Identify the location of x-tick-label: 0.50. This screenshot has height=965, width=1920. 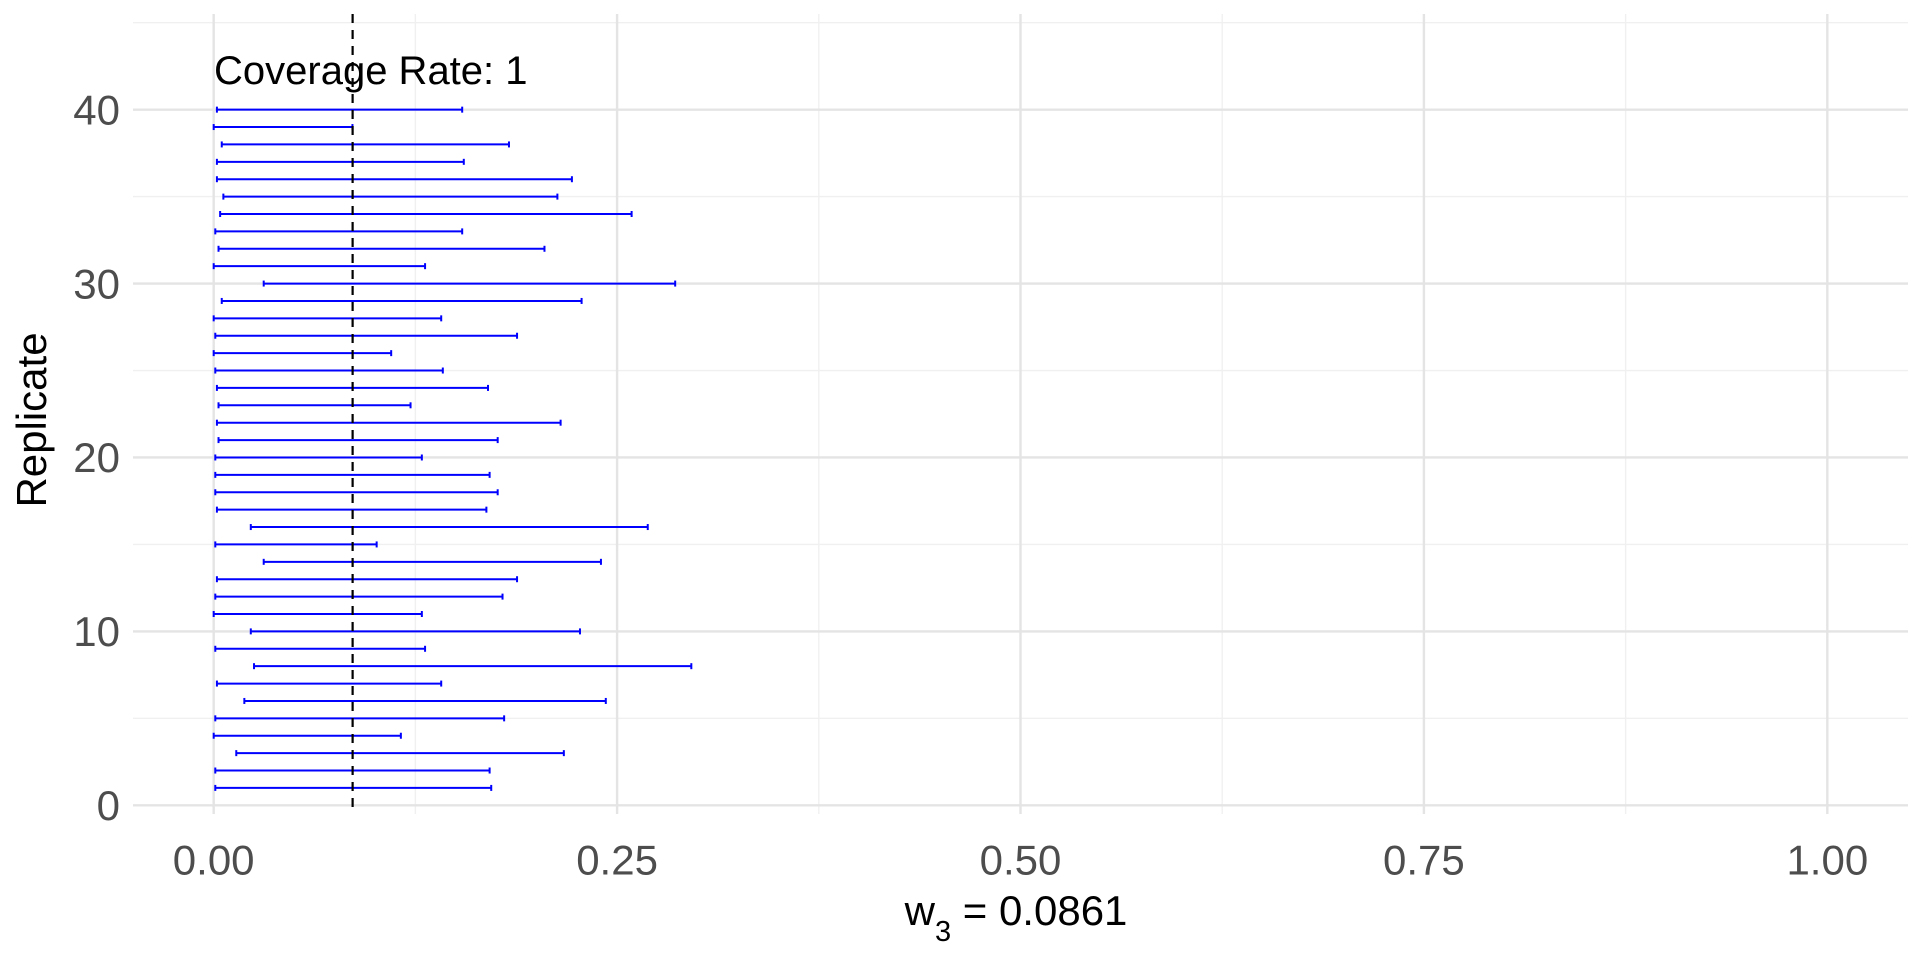
(1021, 860).